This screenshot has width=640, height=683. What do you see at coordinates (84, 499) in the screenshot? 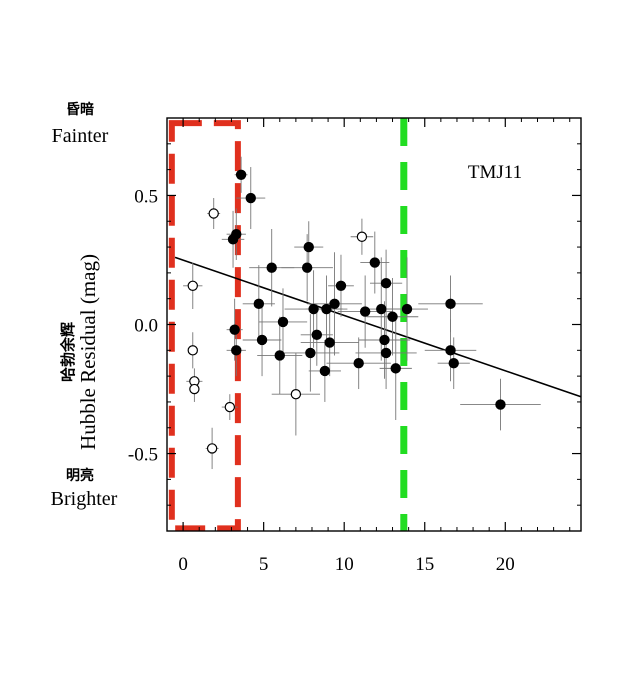
I see `y-bottom-label-en: Brighter` at bounding box center [84, 499].